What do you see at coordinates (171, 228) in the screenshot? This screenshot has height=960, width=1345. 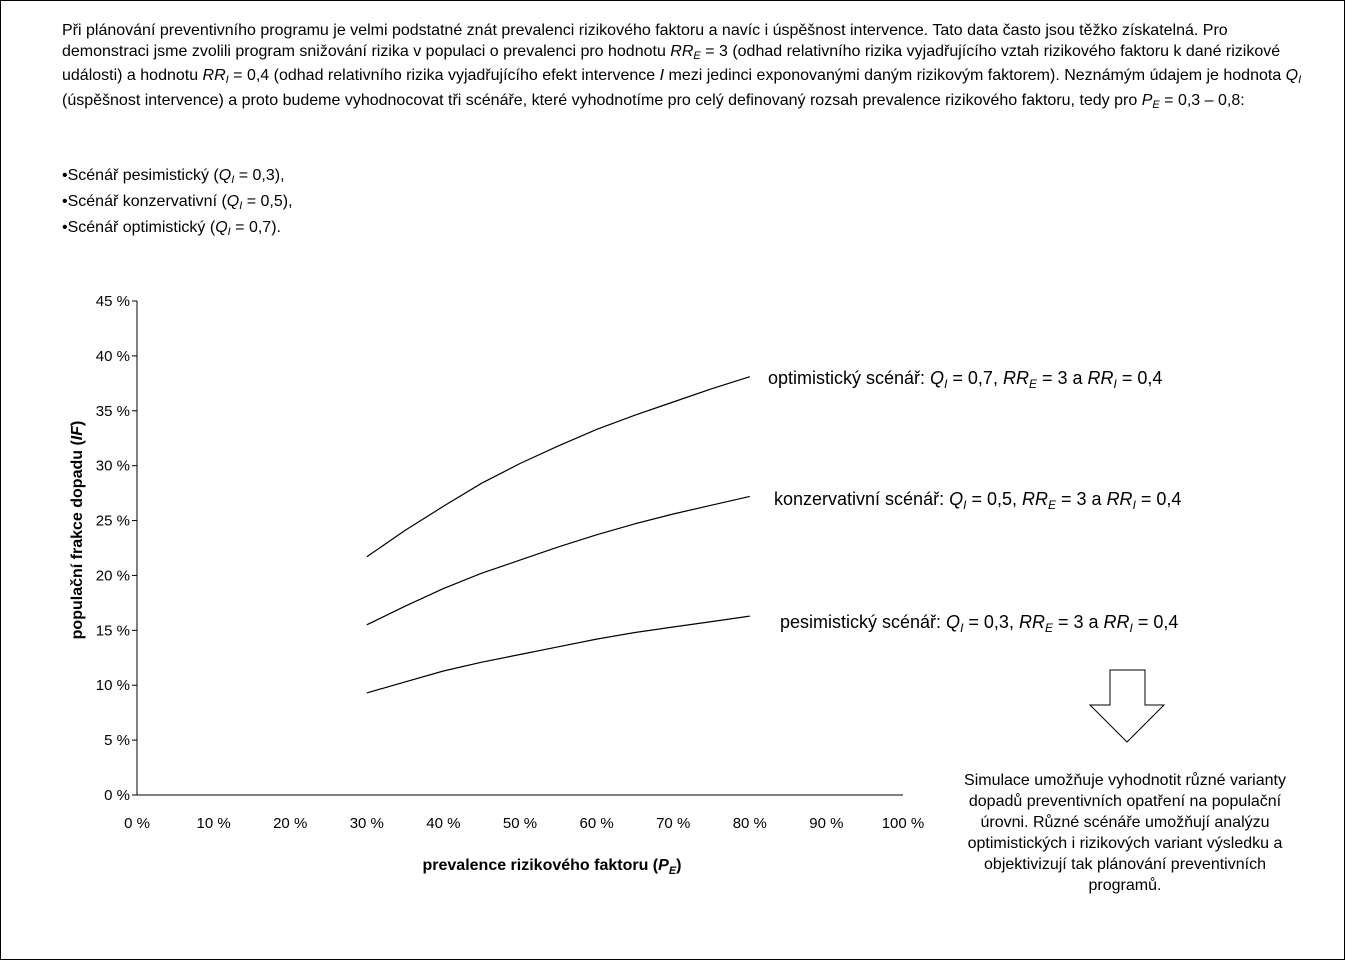 I see `list-item: •Scénář optimistický (QI = 0,7).` at bounding box center [171, 228].